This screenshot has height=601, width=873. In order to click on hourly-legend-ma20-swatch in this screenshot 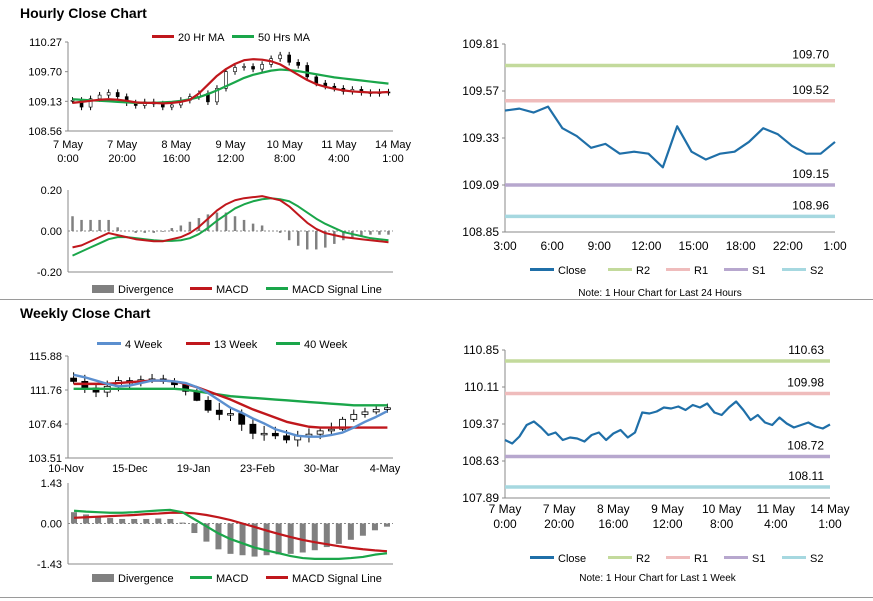, I will do `click(163, 36)`.